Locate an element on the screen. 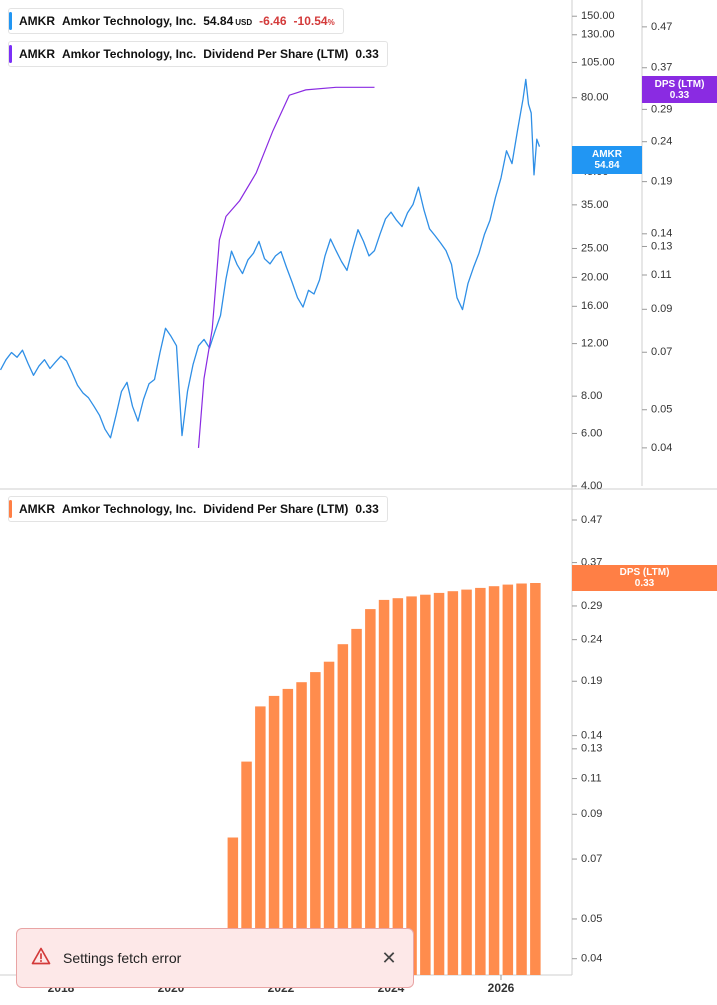 The height and width of the screenshot is (1005, 717). price-legend-name: Amkor Technology, Inc. is located at coordinates (129, 21).